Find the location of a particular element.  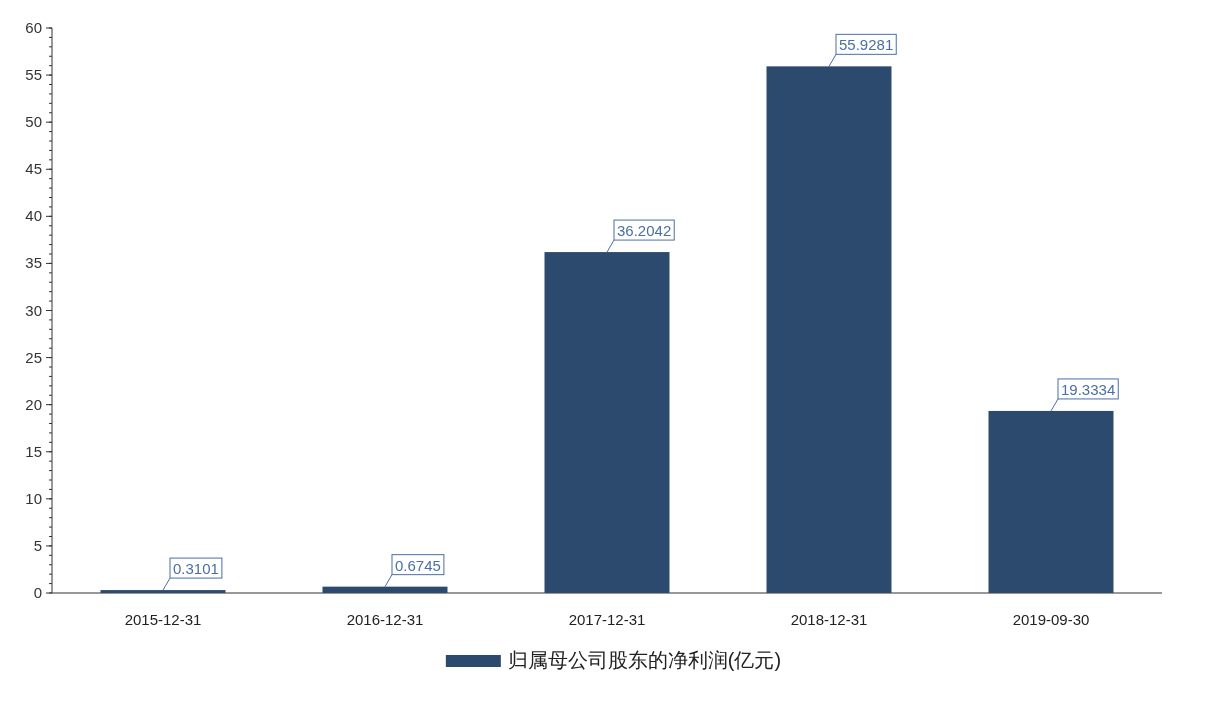

x-tick-label: 2018-12-31 is located at coordinates (829, 619).